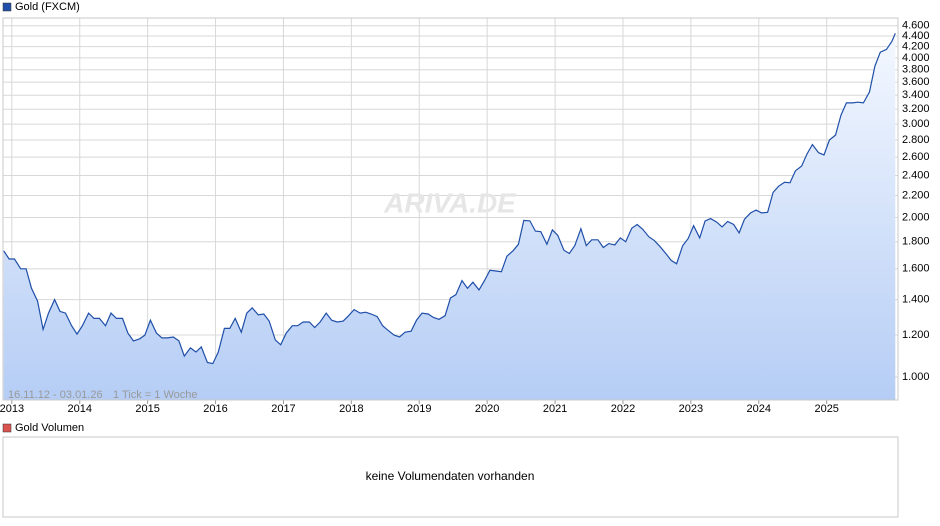 The width and height of the screenshot is (940, 526). What do you see at coordinates (555, 409) in the screenshot?
I see `x-tick-label: 2021` at bounding box center [555, 409].